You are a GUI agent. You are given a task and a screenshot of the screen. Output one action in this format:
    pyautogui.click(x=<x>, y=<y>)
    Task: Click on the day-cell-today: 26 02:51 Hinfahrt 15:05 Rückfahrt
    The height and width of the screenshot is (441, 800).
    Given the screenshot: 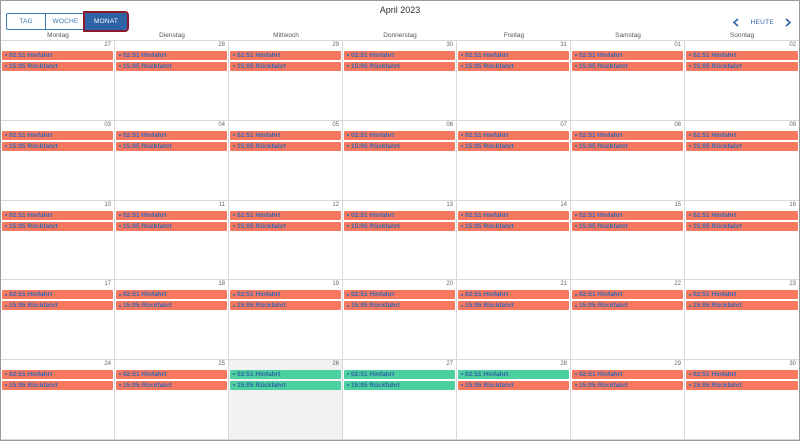 What is the action you would take?
    pyautogui.click(x=286, y=400)
    